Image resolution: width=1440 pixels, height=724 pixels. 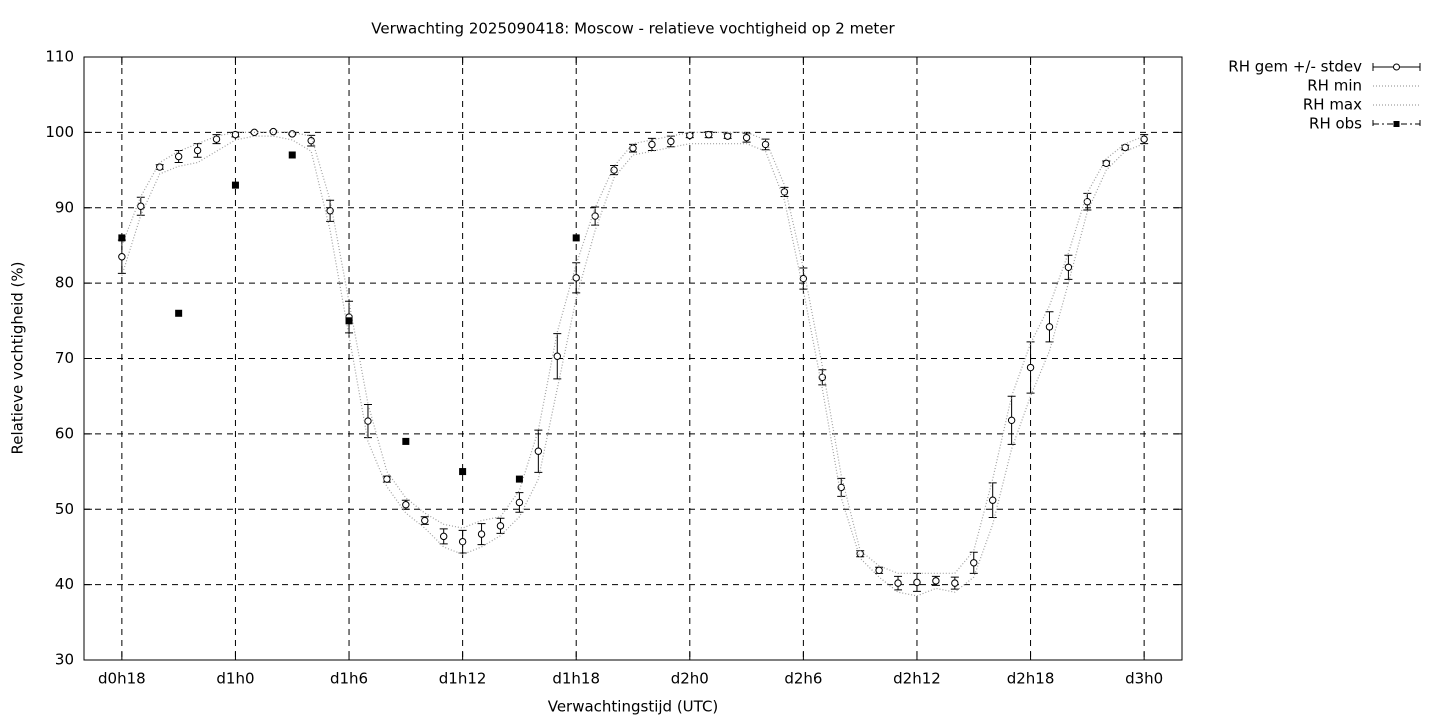 I want to click on x-tick-label: d3h0, so click(x=1144, y=679).